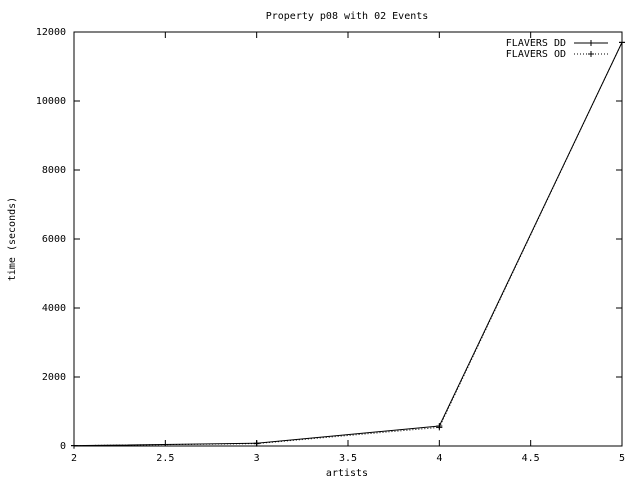 The width and height of the screenshot is (640, 480). What do you see at coordinates (536, 54) in the screenshot?
I see `legend-label: FLAVERS OD` at bounding box center [536, 54].